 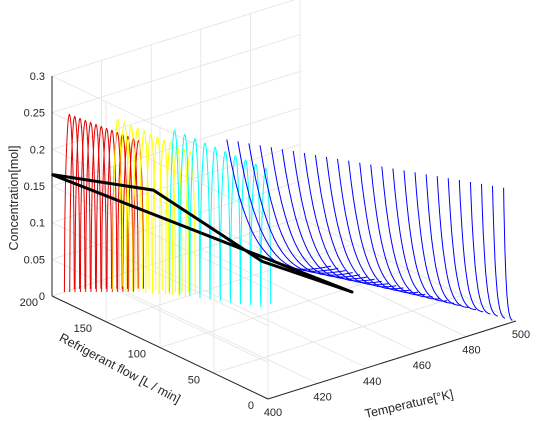 I want to click on z-tick-label: 0, so click(x=42, y=297).